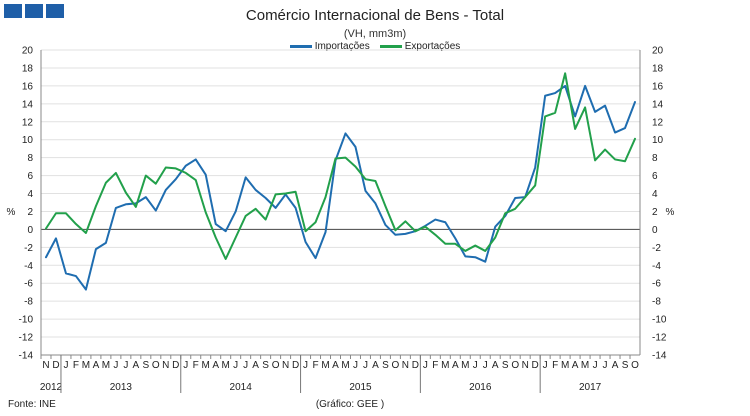 The height and width of the screenshot is (416, 750). I want to click on y-tick-label-left: -12, so click(26, 338).